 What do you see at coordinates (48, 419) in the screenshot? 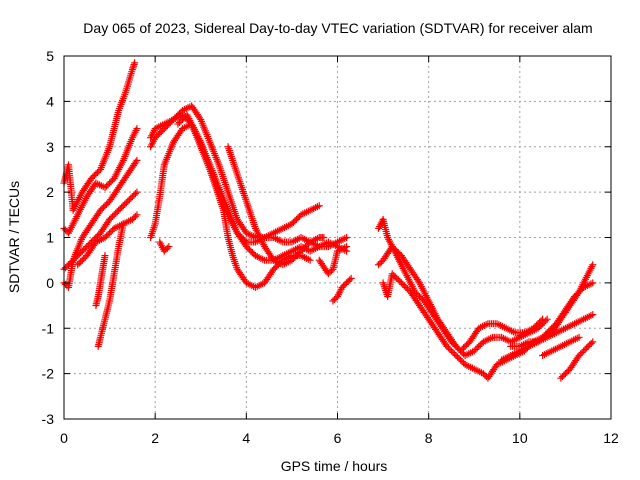
I see `y-tick-label: -3` at bounding box center [48, 419].